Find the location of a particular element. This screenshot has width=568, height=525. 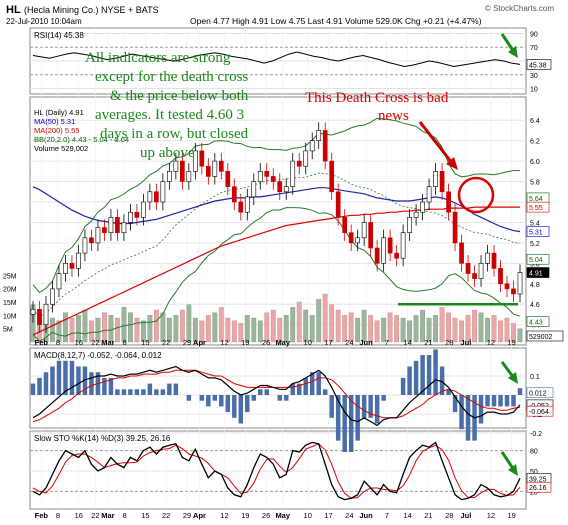

price-tick-label: 5.0 is located at coordinates (535, 264).